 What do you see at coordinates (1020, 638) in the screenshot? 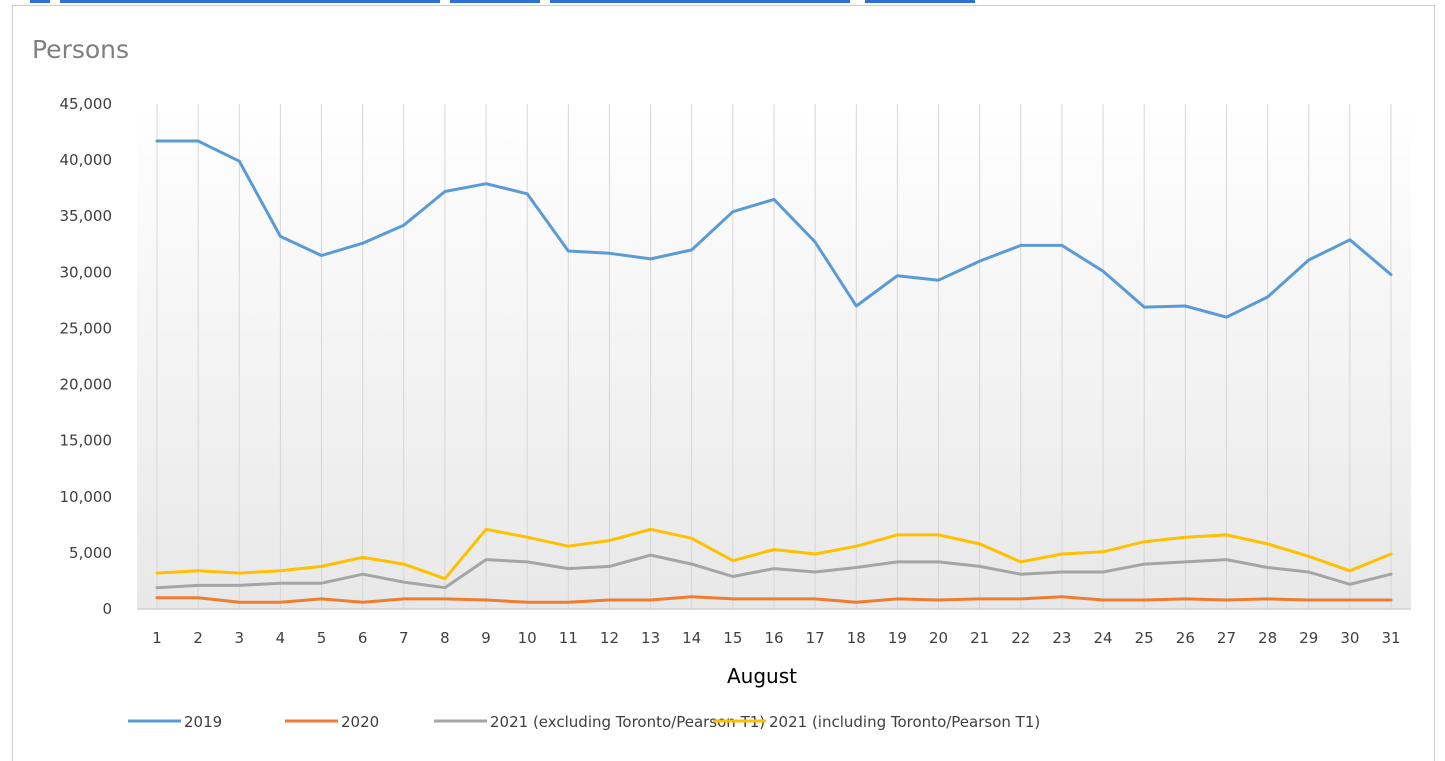
I see `x-tick-label: 22` at bounding box center [1020, 638].